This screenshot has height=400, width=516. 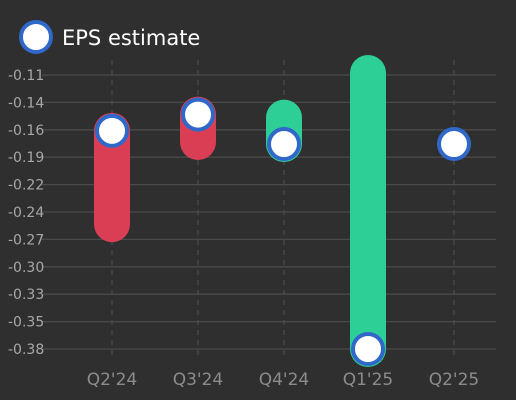 What do you see at coordinates (26, 268) in the screenshot?
I see `y-tick-label: -0.30` at bounding box center [26, 268].